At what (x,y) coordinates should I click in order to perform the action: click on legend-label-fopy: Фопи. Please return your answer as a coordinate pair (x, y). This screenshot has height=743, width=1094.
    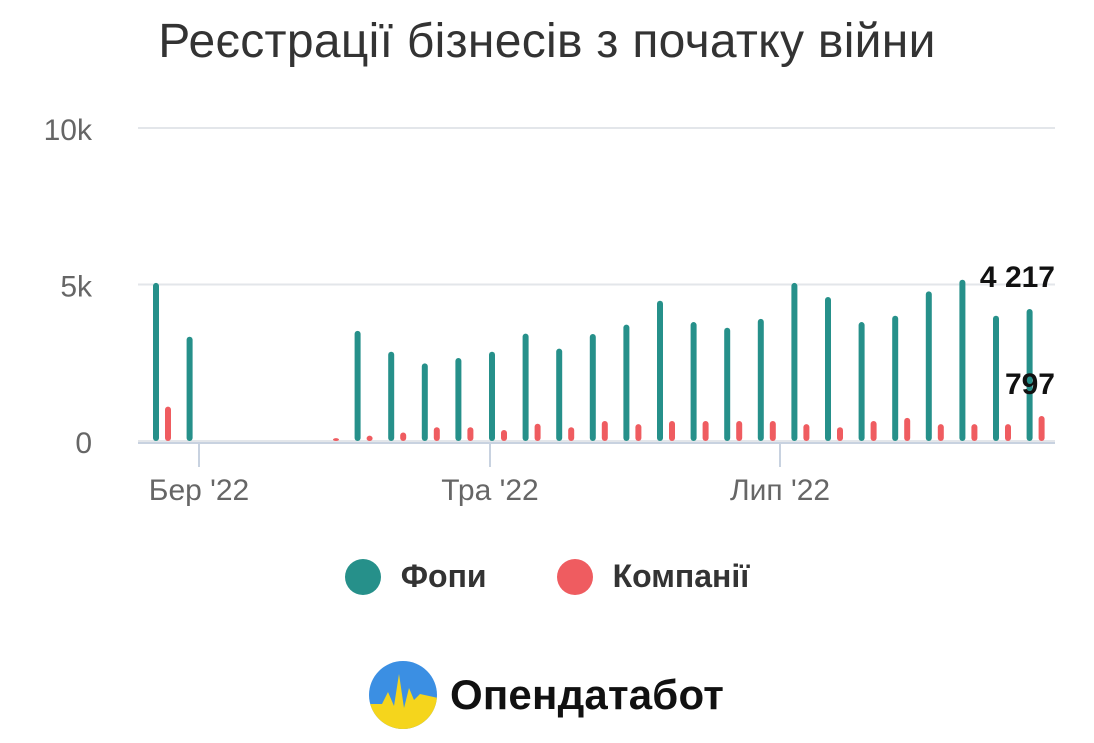
    Looking at the image, I should click on (443, 576).